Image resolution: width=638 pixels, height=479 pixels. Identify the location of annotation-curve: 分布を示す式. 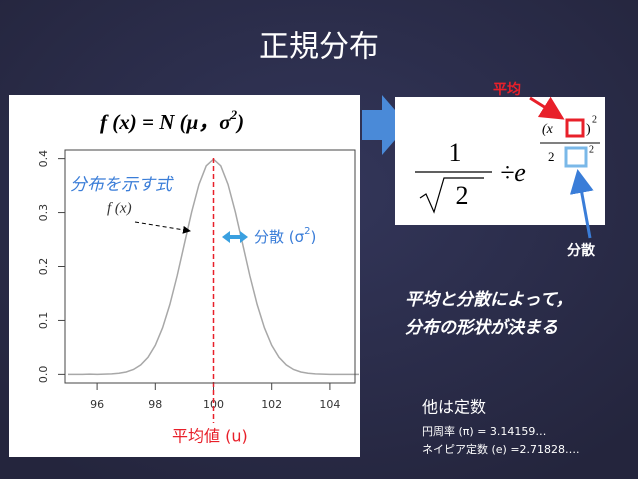
(122, 185).